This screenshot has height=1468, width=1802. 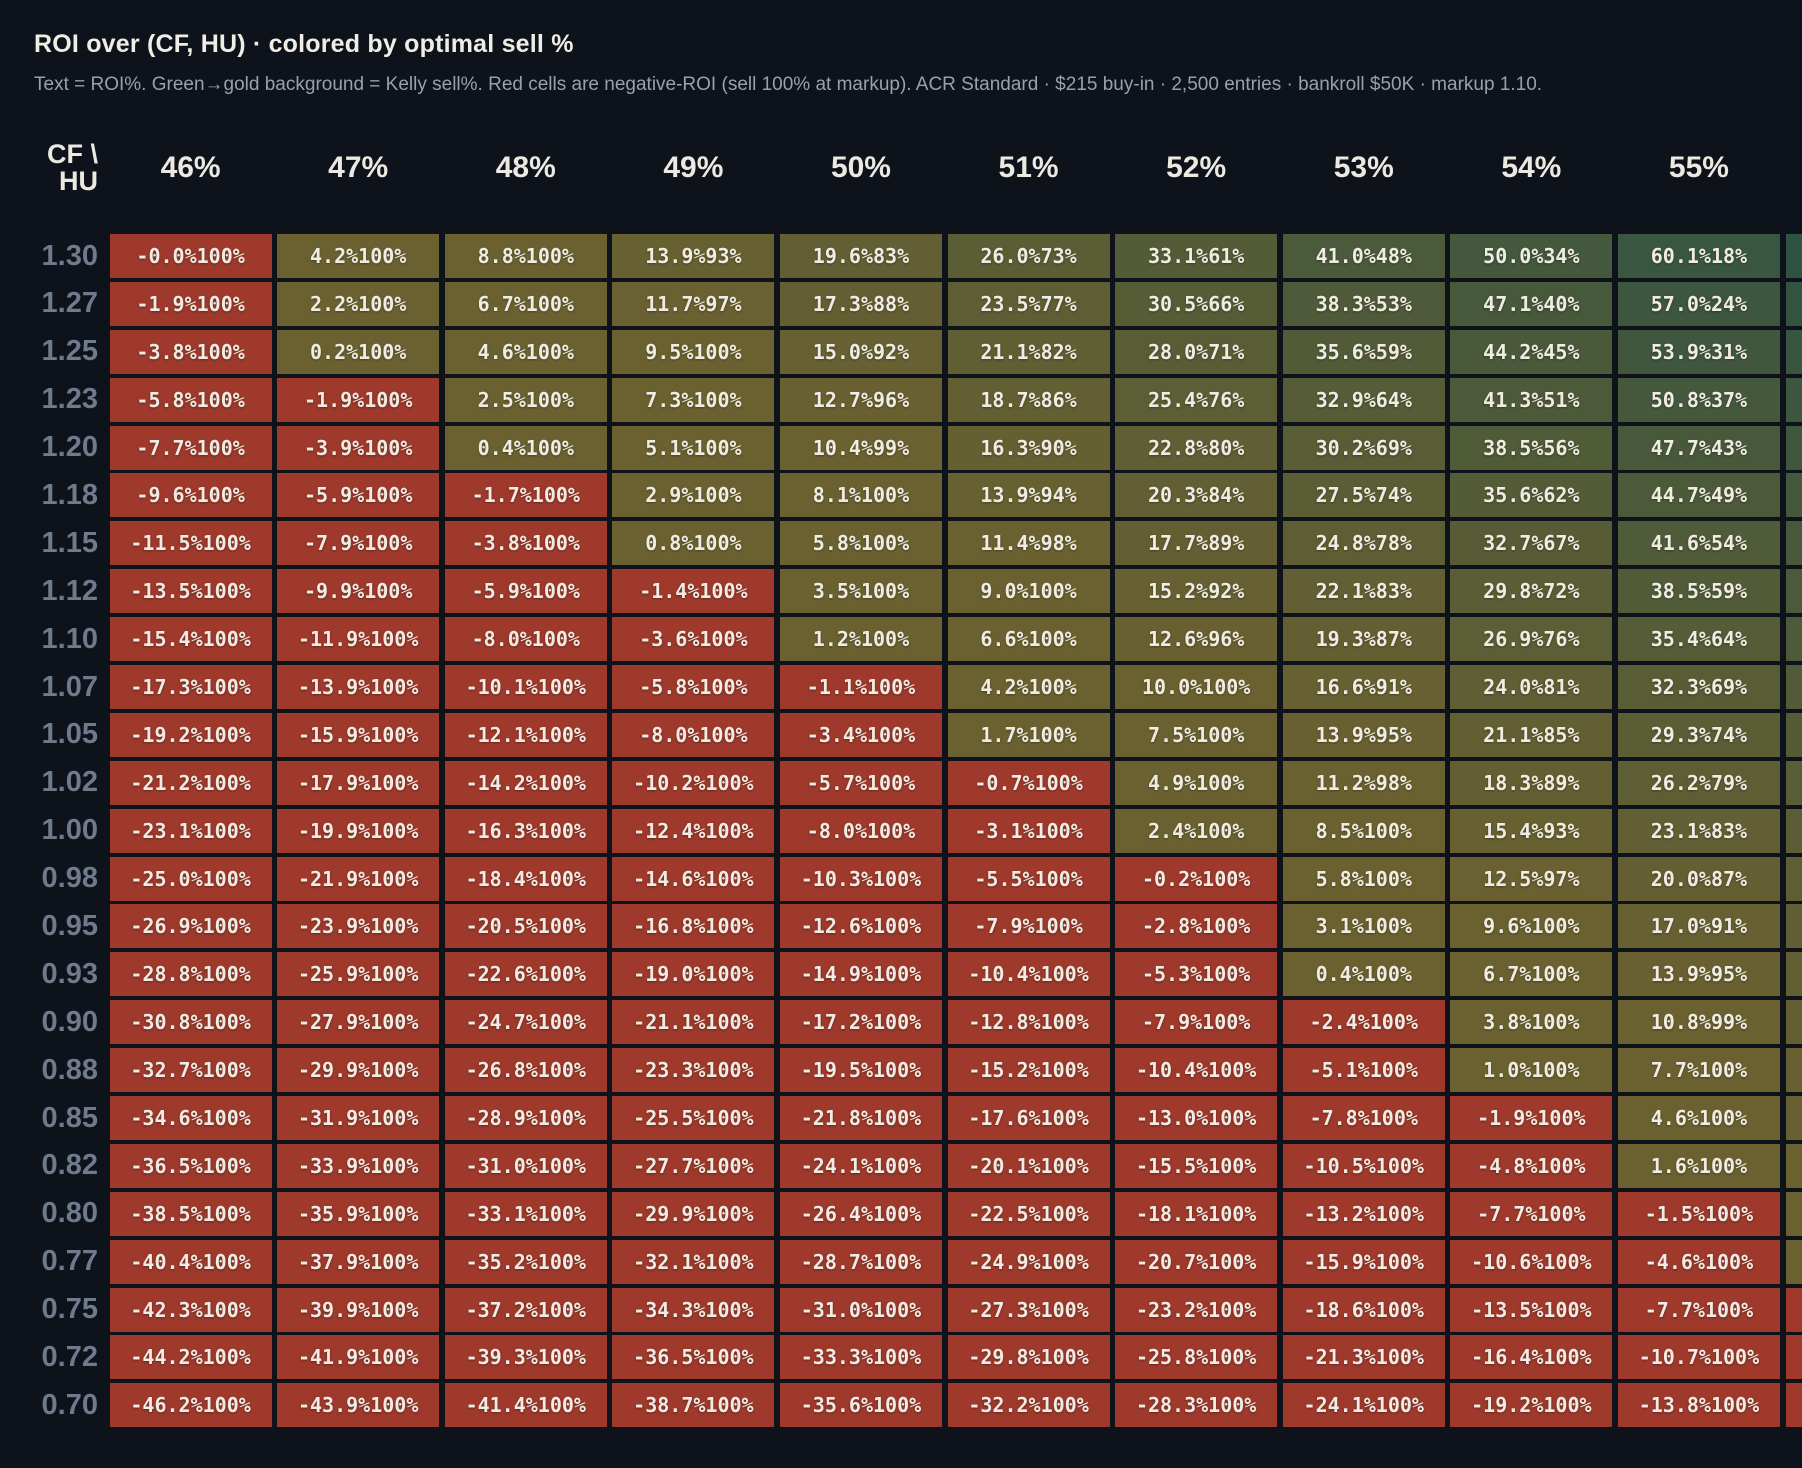 I want to click on heatmap-cell-cf1.07-hu50: -1.1%100%, so click(x=860, y=687).